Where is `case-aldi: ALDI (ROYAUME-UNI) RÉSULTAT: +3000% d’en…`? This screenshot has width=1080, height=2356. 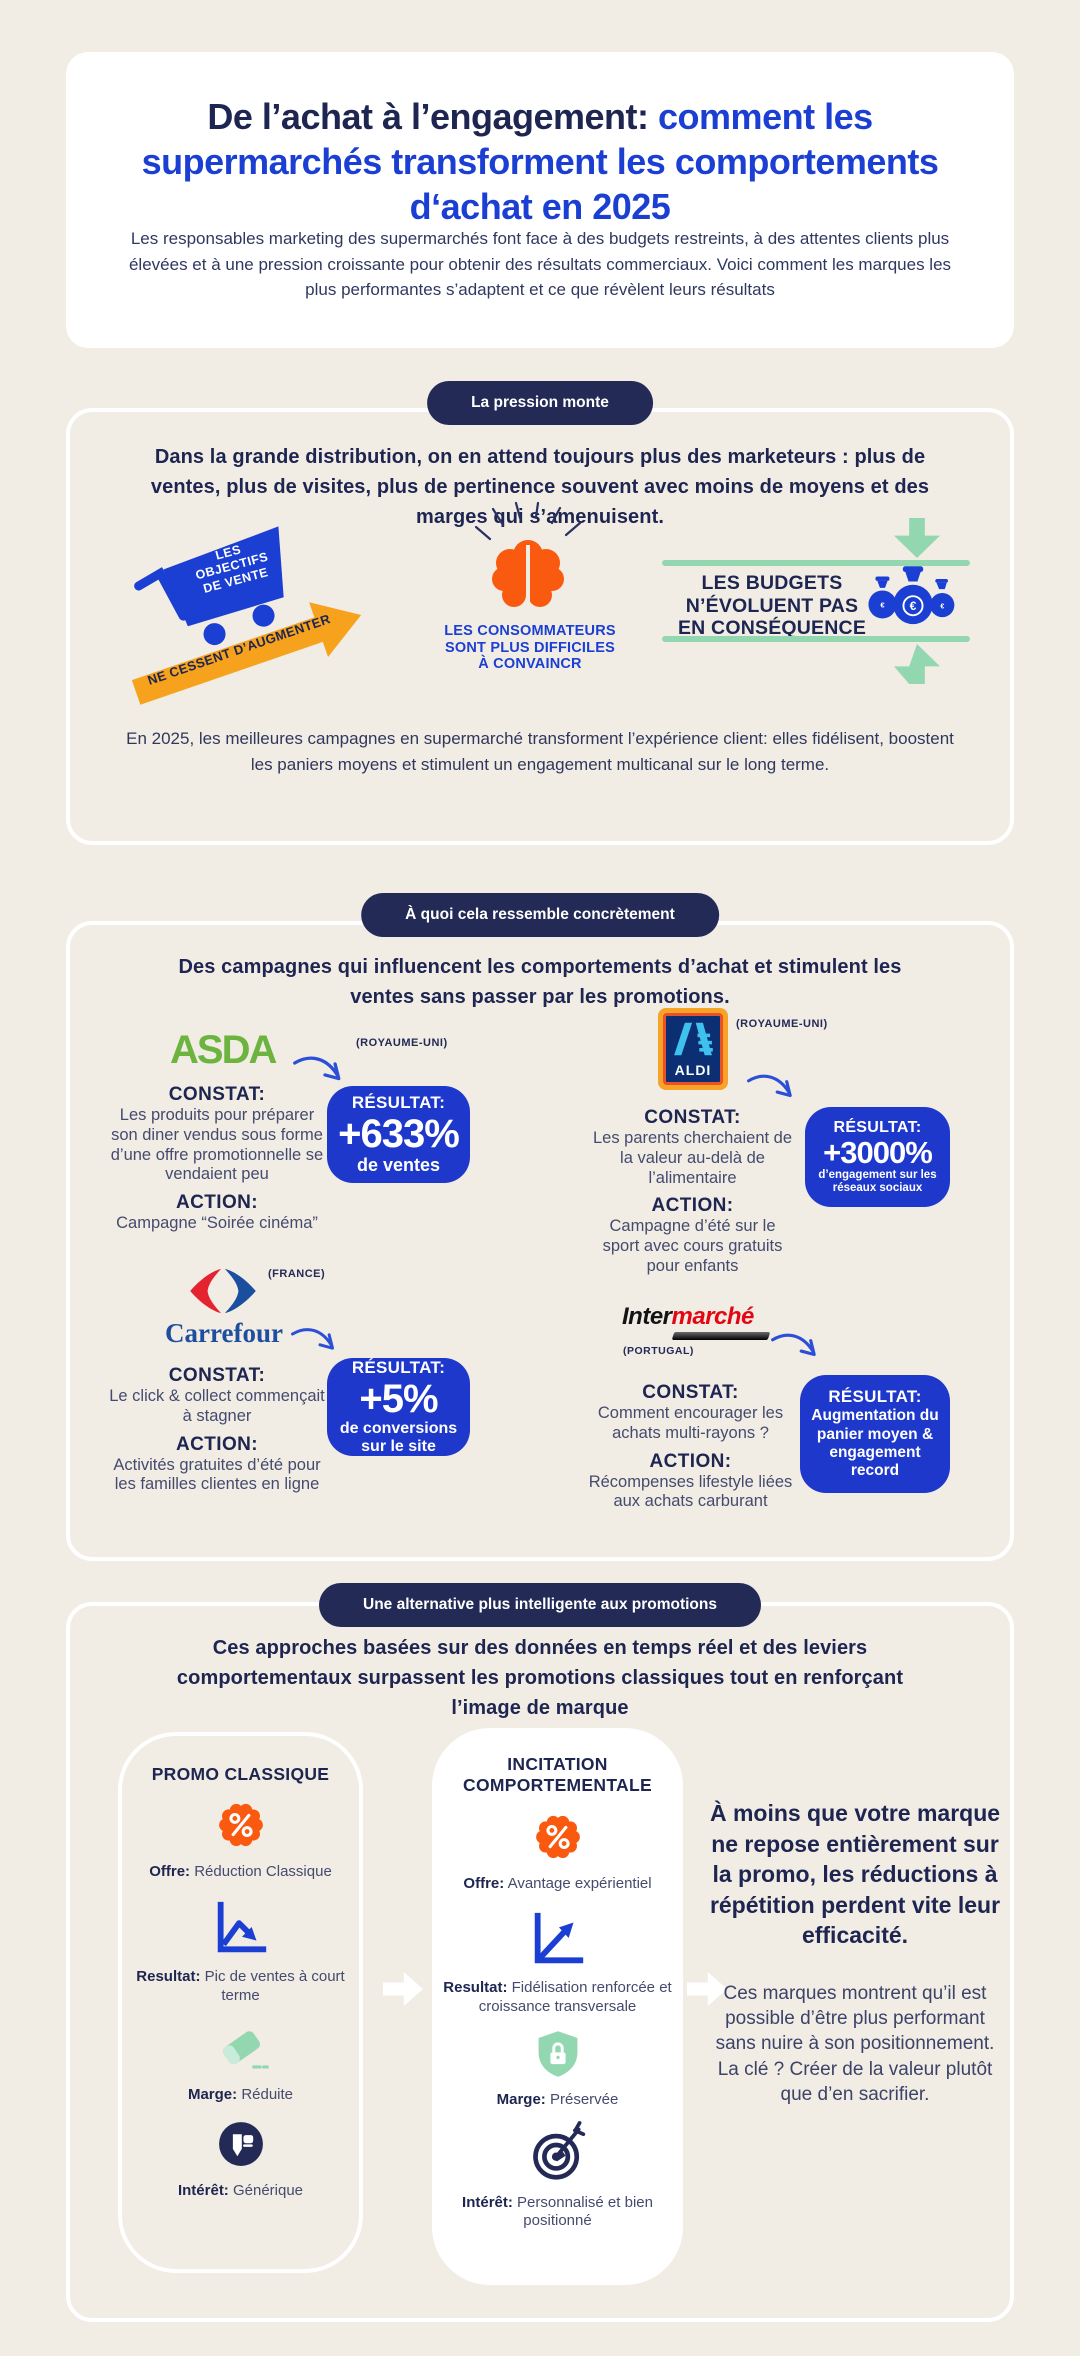 case-aldi: ALDI (ROYAUME-UNI) RÉSULTAT: +3000% d’en… is located at coordinates (770, 1137).